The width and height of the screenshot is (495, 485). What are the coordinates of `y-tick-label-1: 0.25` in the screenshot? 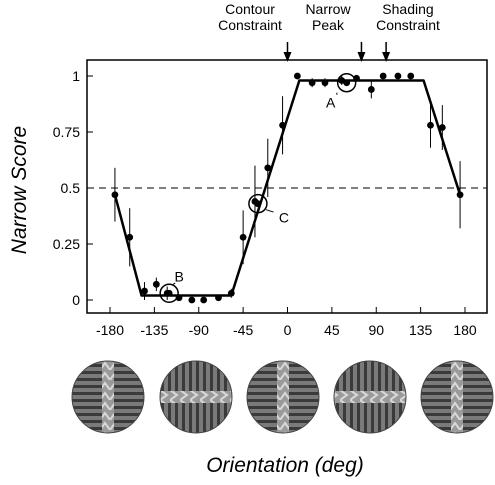 It's located at (66, 244).